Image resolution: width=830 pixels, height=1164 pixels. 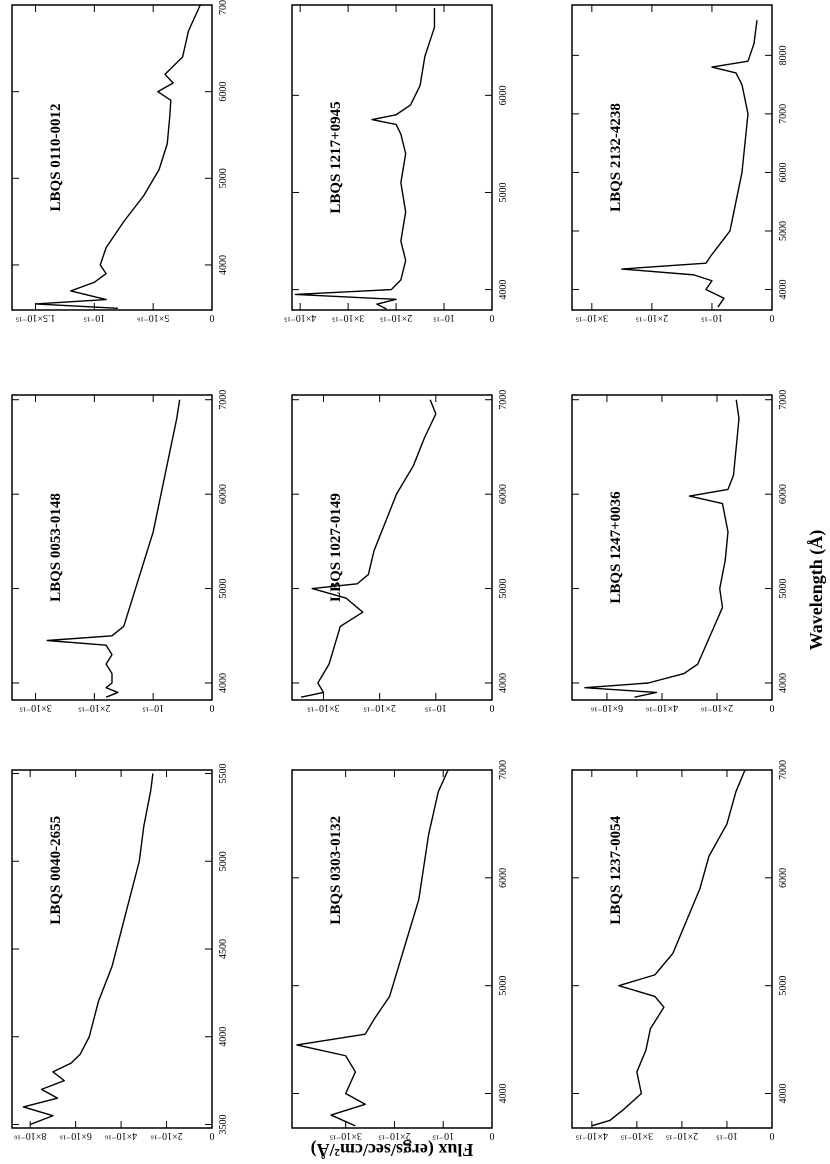 What do you see at coordinates (56, 870) in the screenshot?
I see `panel-title: LBQS 0040-2655` at bounding box center [56, 870].